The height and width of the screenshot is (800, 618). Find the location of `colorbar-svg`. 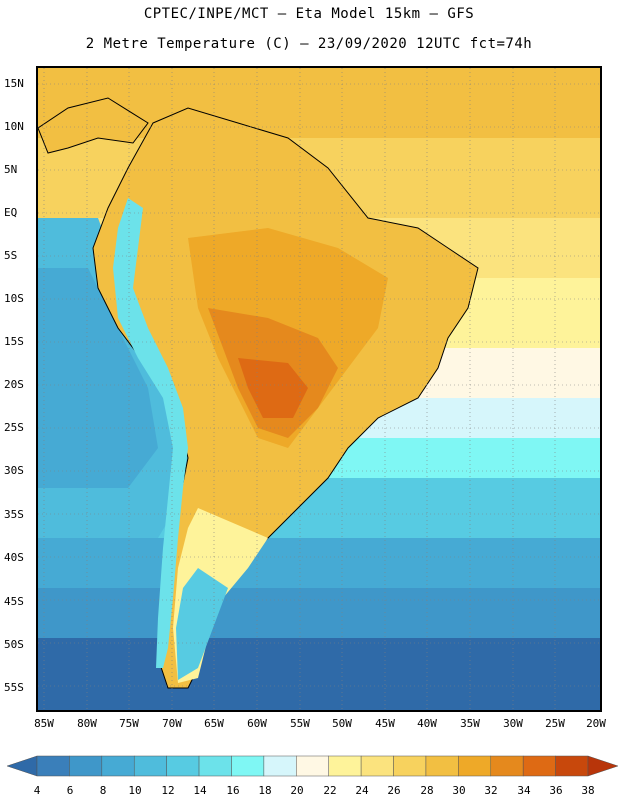

colorbar-svg is located at coordinates (312, 766).